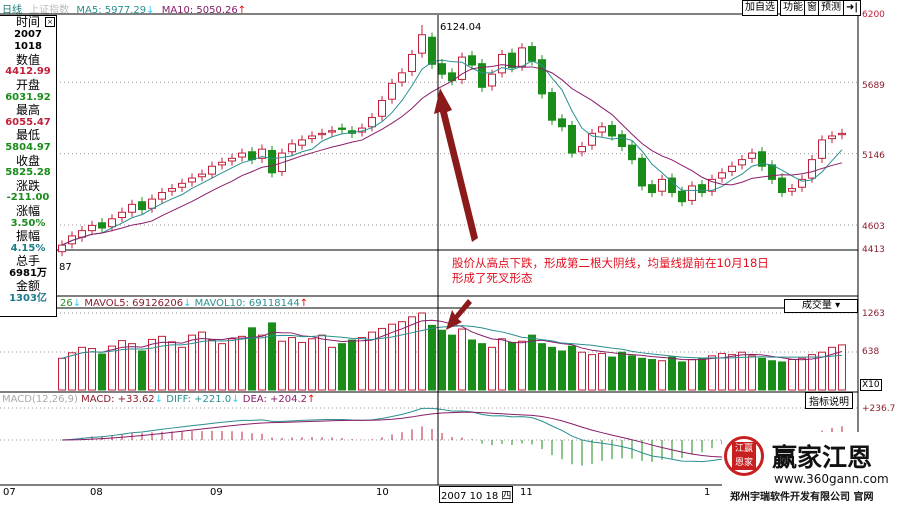 This screenshot has width=900, height=505. I want to click on forecast-button: 预测, so click(831, 8).